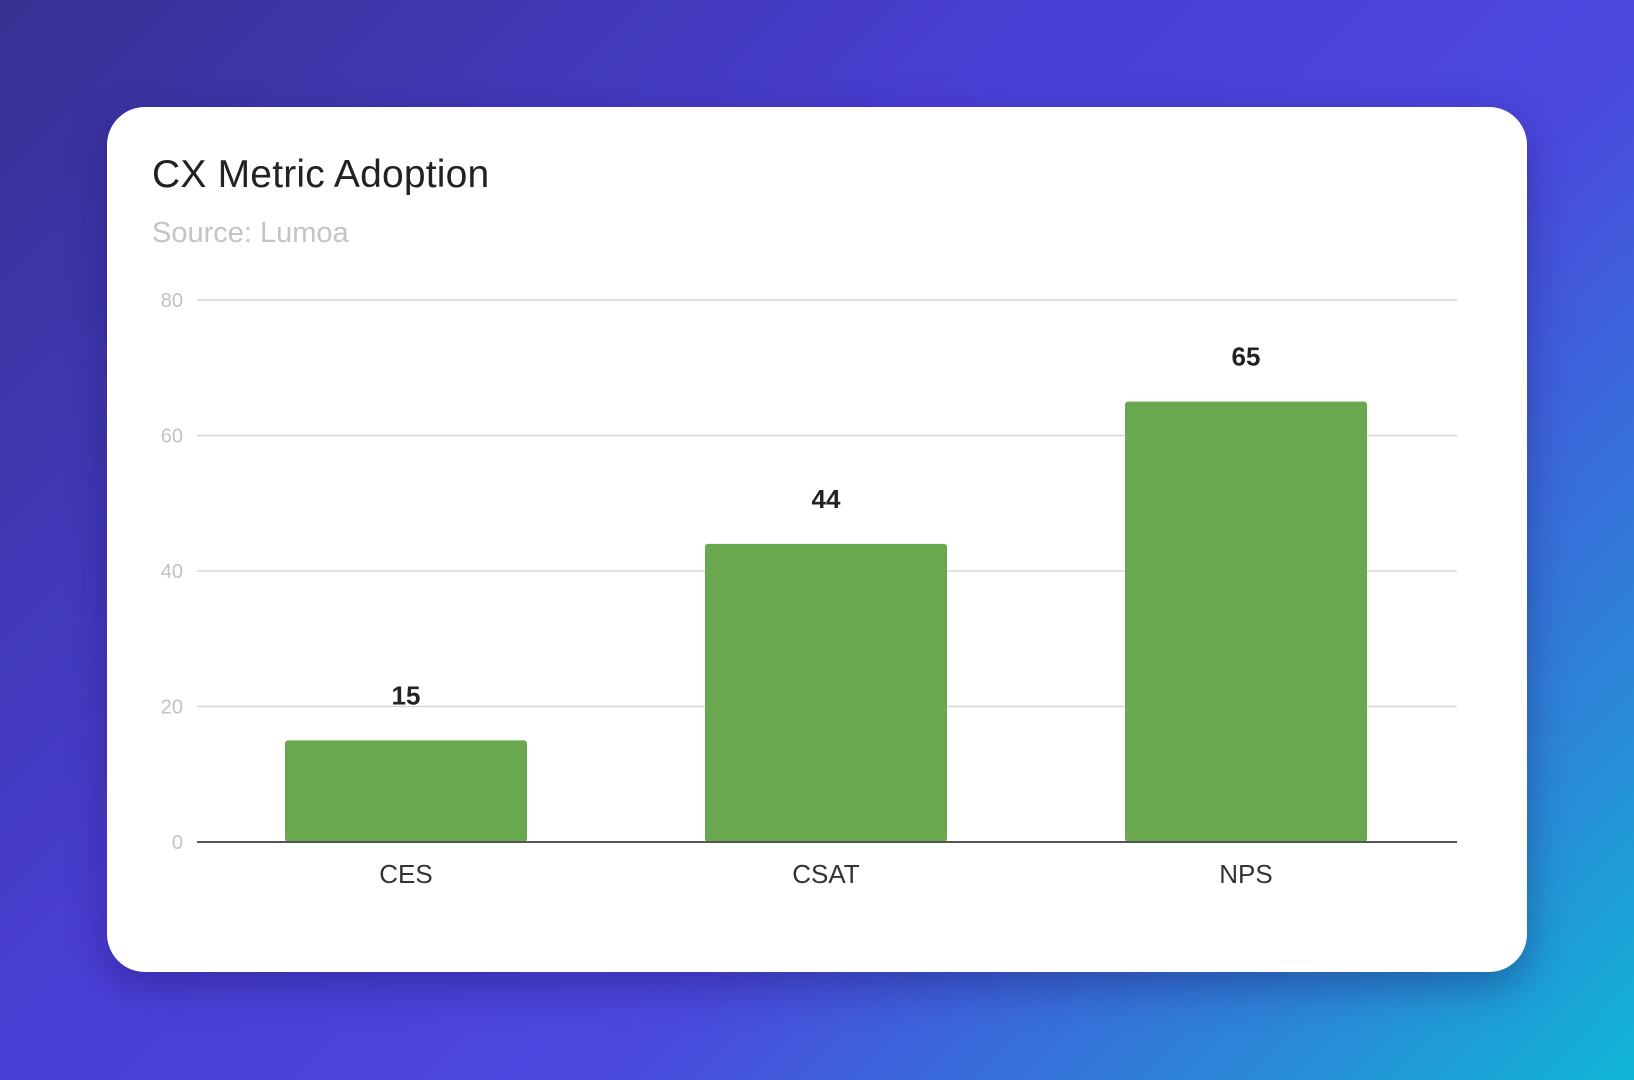 This screenshot has width=1634, height=1080. I want to click on y-tick-label: 80, so click(172, 301).